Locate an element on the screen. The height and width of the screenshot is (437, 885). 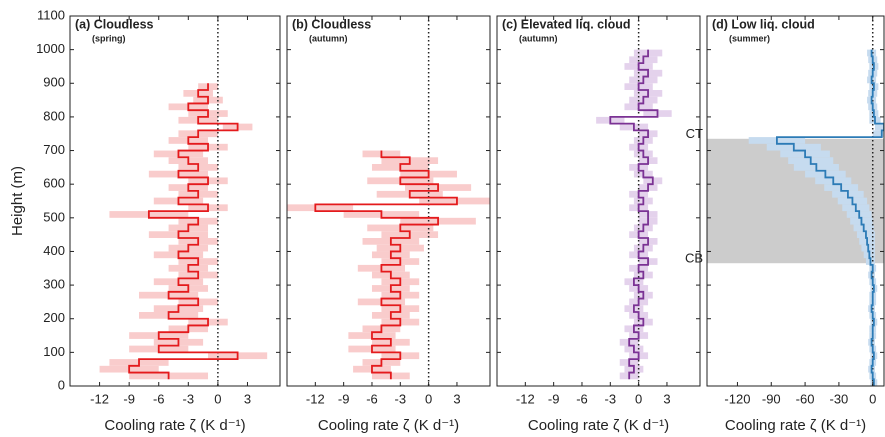
panel-title: (d) Low liq. cloud is located at coordinates (763, 24).